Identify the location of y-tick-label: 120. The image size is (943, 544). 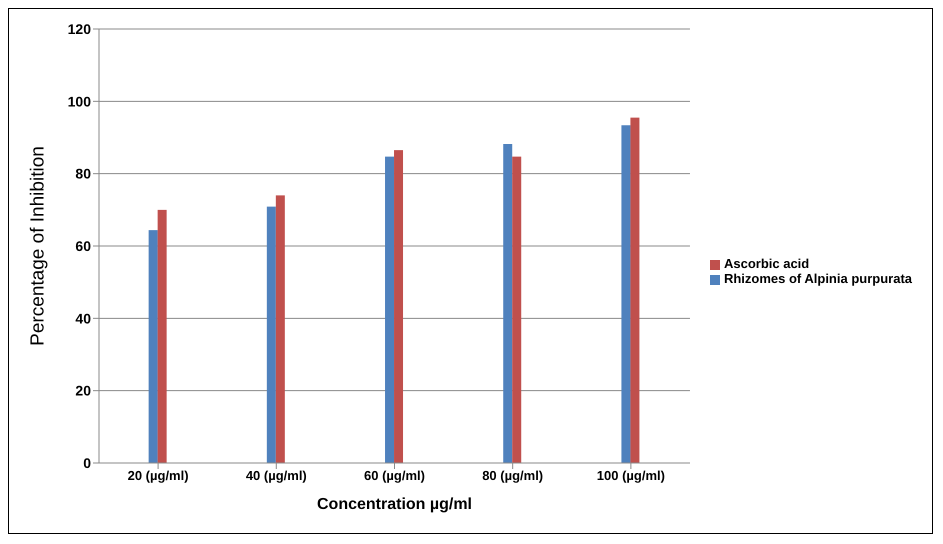
(80, 28).